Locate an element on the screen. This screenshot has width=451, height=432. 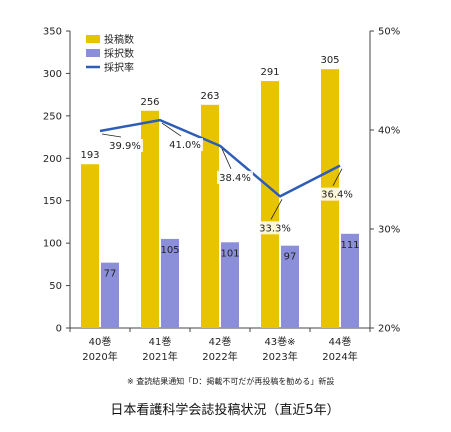
legend-label-accepted: 採択数 is located at coordinates (119, 53).